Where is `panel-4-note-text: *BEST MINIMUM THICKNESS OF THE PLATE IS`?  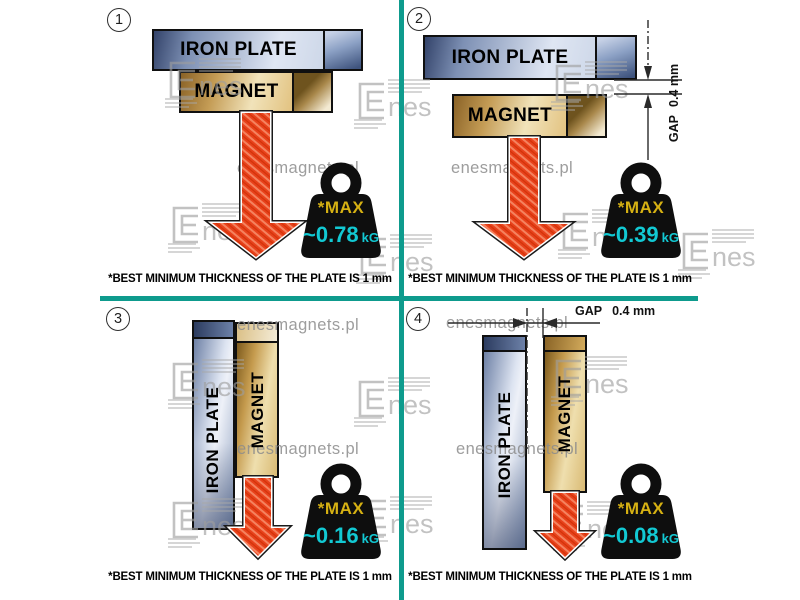 panel-4-note-text: *BEST MINIMUM THICKNESS OF THE PLATE IS is located at coordinates (534, 577).